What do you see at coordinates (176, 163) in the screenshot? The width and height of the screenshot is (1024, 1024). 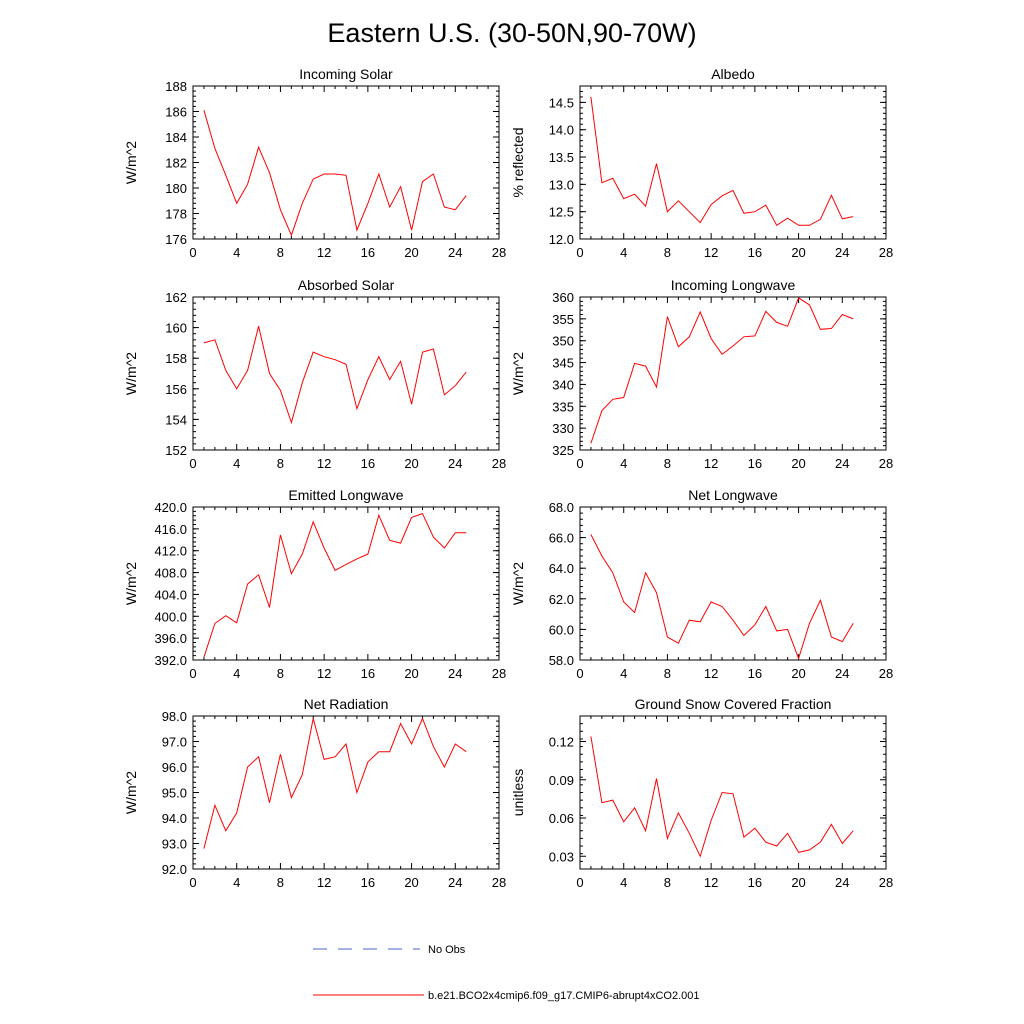 I see `y-tick-label: 182` at bounding box center [176, 163].